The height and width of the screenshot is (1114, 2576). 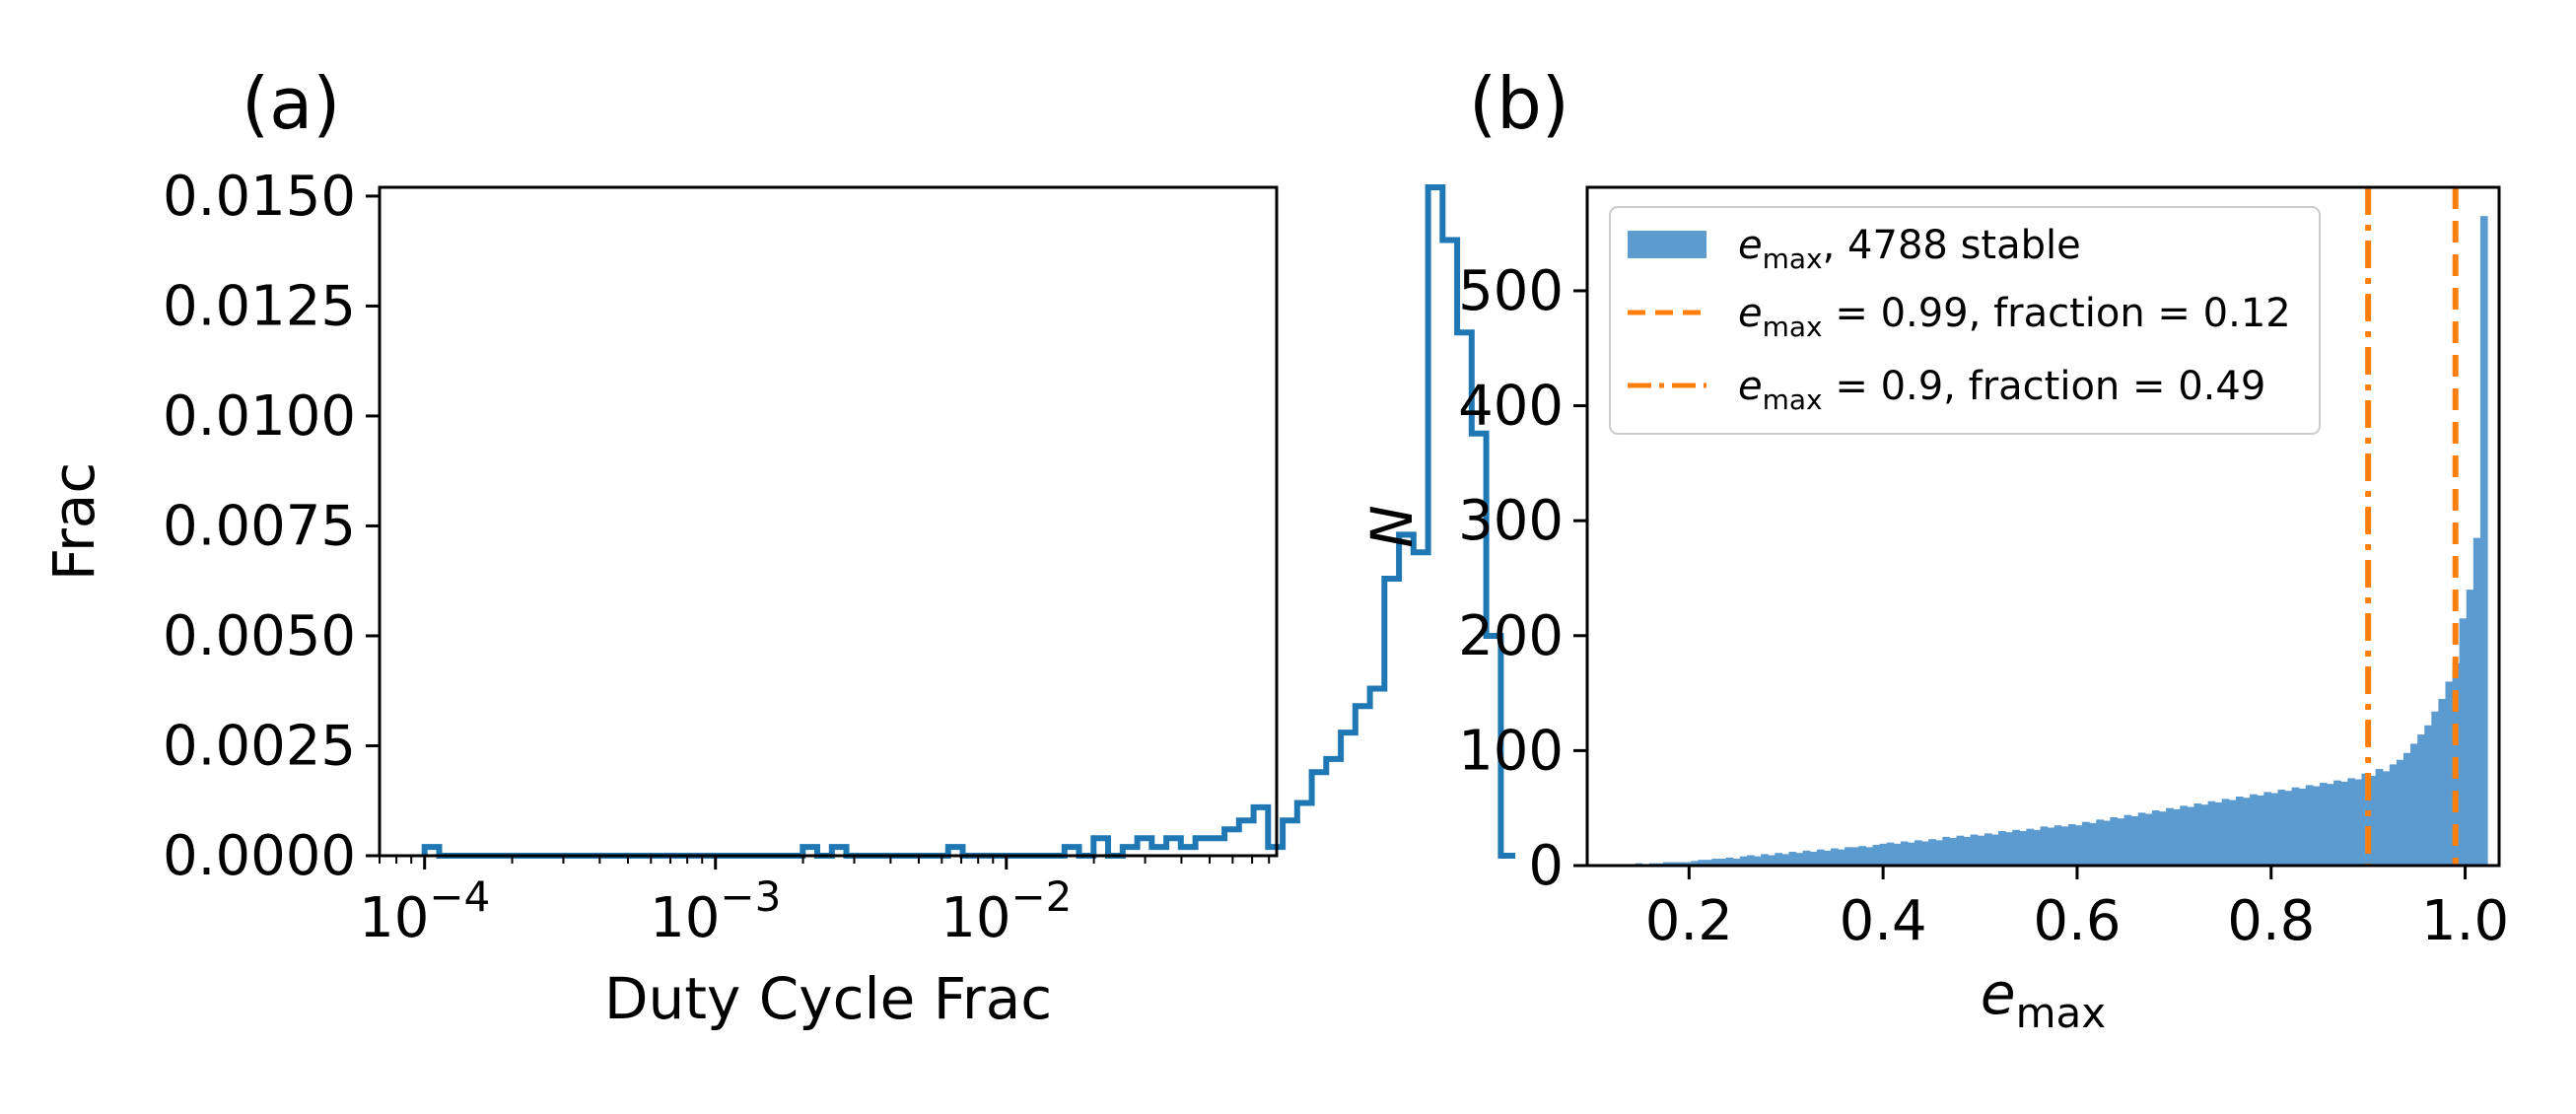 What do you see at coordinates (1519, 104) in the screenshot?
I see `panel-label-b: (b)` at bounding box center [1519, 104].